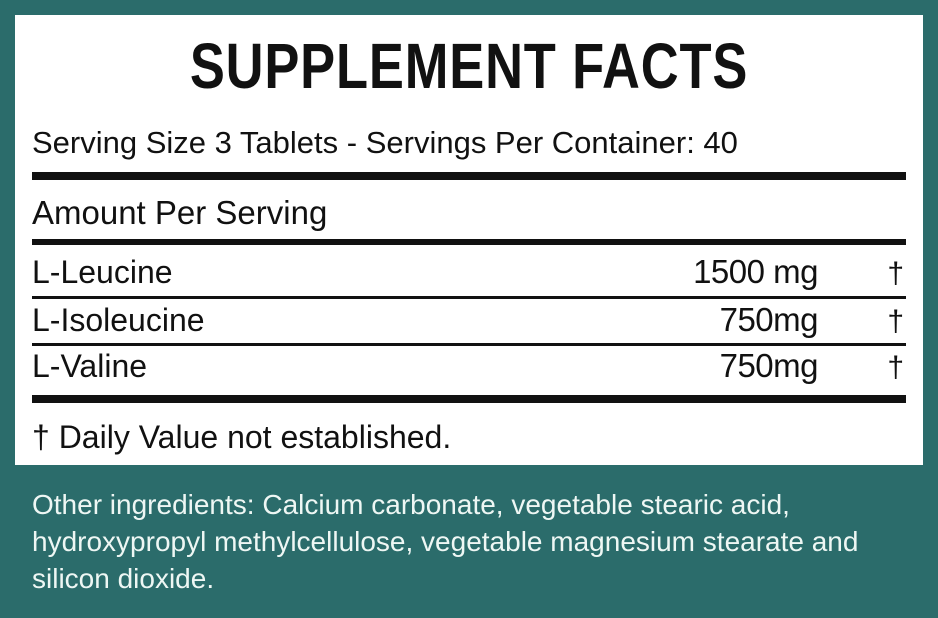 Image resolution: width=938 pixels, height=618 pixels. What do you see at coordinates (180, 212) in the screenshot?
I see `amount-per-serving-header: Amount Per Serving` at bounding box center [180, 212].